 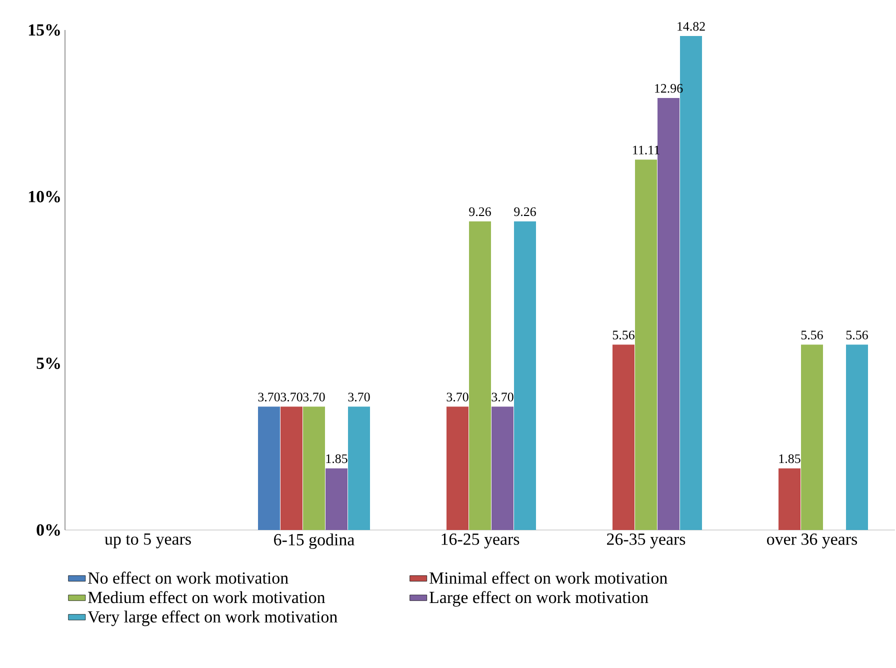 What do you see at coordinates (44, 196) in the screenshot?
I see `y-tick-label: 10%` at bounding box center [44, 196].